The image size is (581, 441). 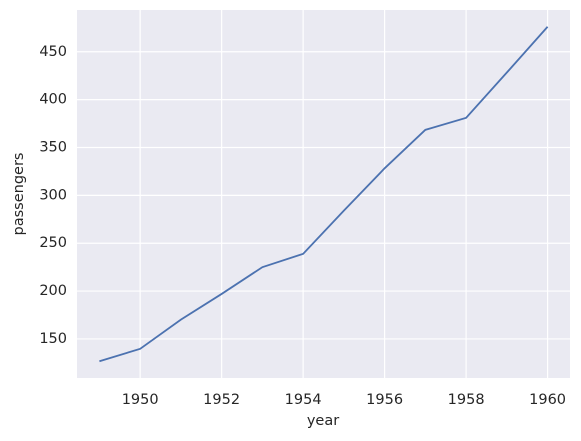 I want to click on x-tick-label: 1954, so click(x=303, y=400).